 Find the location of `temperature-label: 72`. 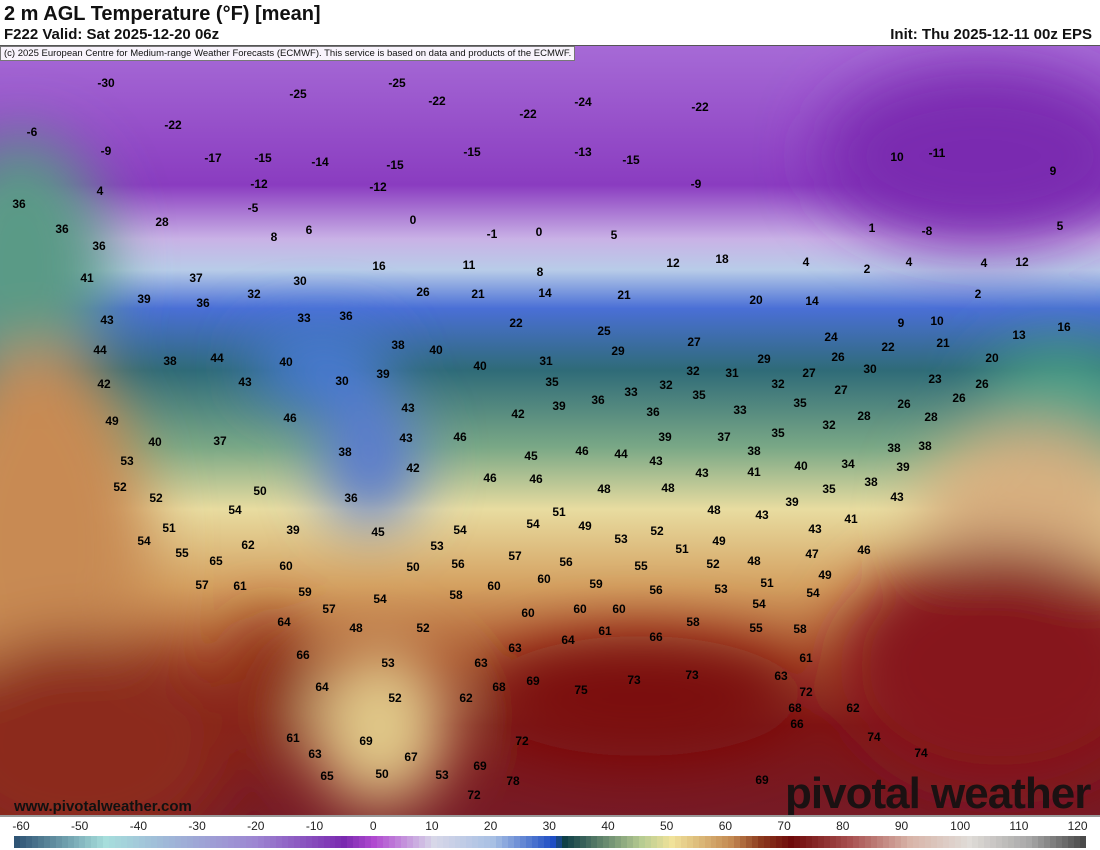

temperature-label: 72 is located at coordinates (522, 741).